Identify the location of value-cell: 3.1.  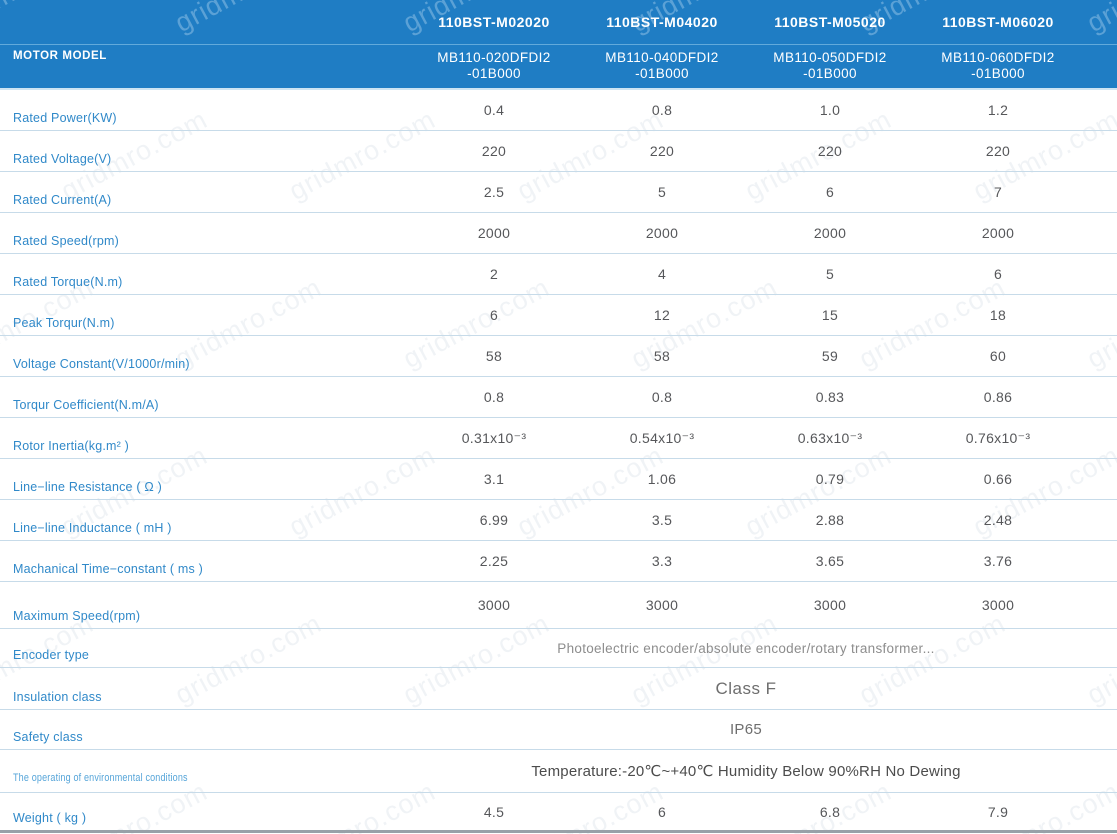
(494, 479).